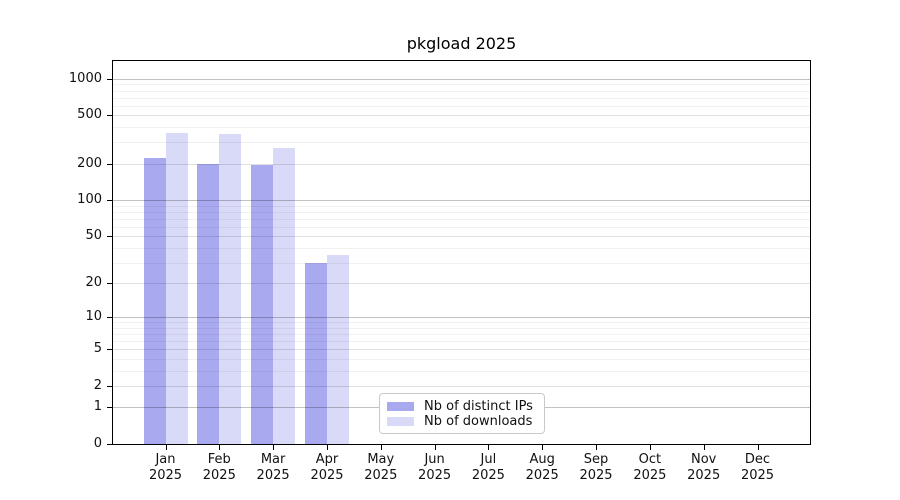 The width and height of the screenshot is (900, 500). What do you see at coordinates (704, 459) in the screenshot?
I see `x-month-label: Nov` at bounding box center [704, 459].